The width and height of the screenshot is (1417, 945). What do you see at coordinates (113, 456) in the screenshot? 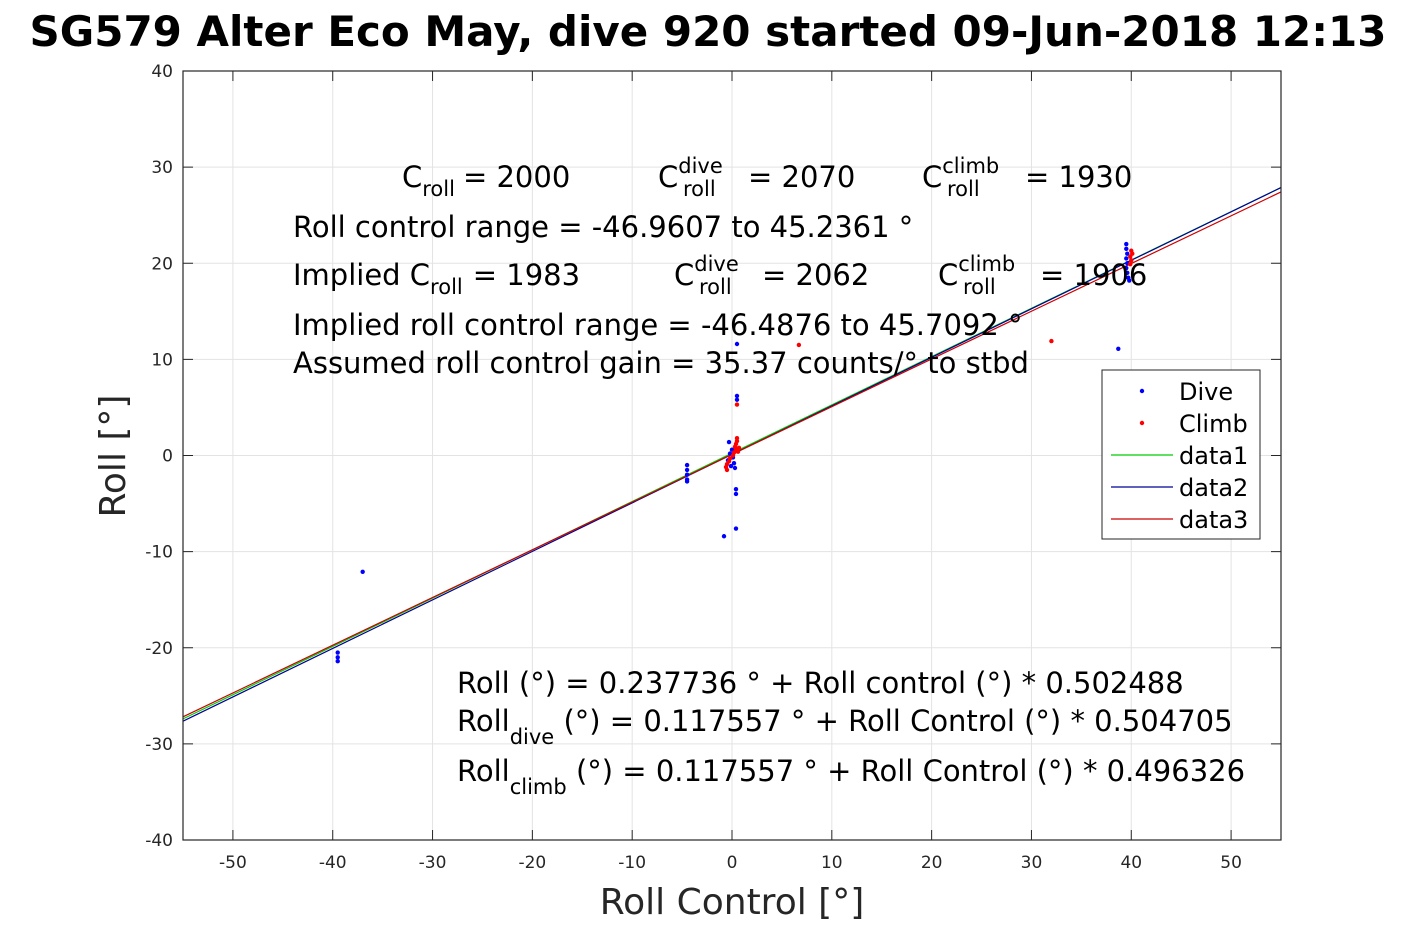
I see `y-axis-label: Roll [°]` at bounding box center [113, 456].